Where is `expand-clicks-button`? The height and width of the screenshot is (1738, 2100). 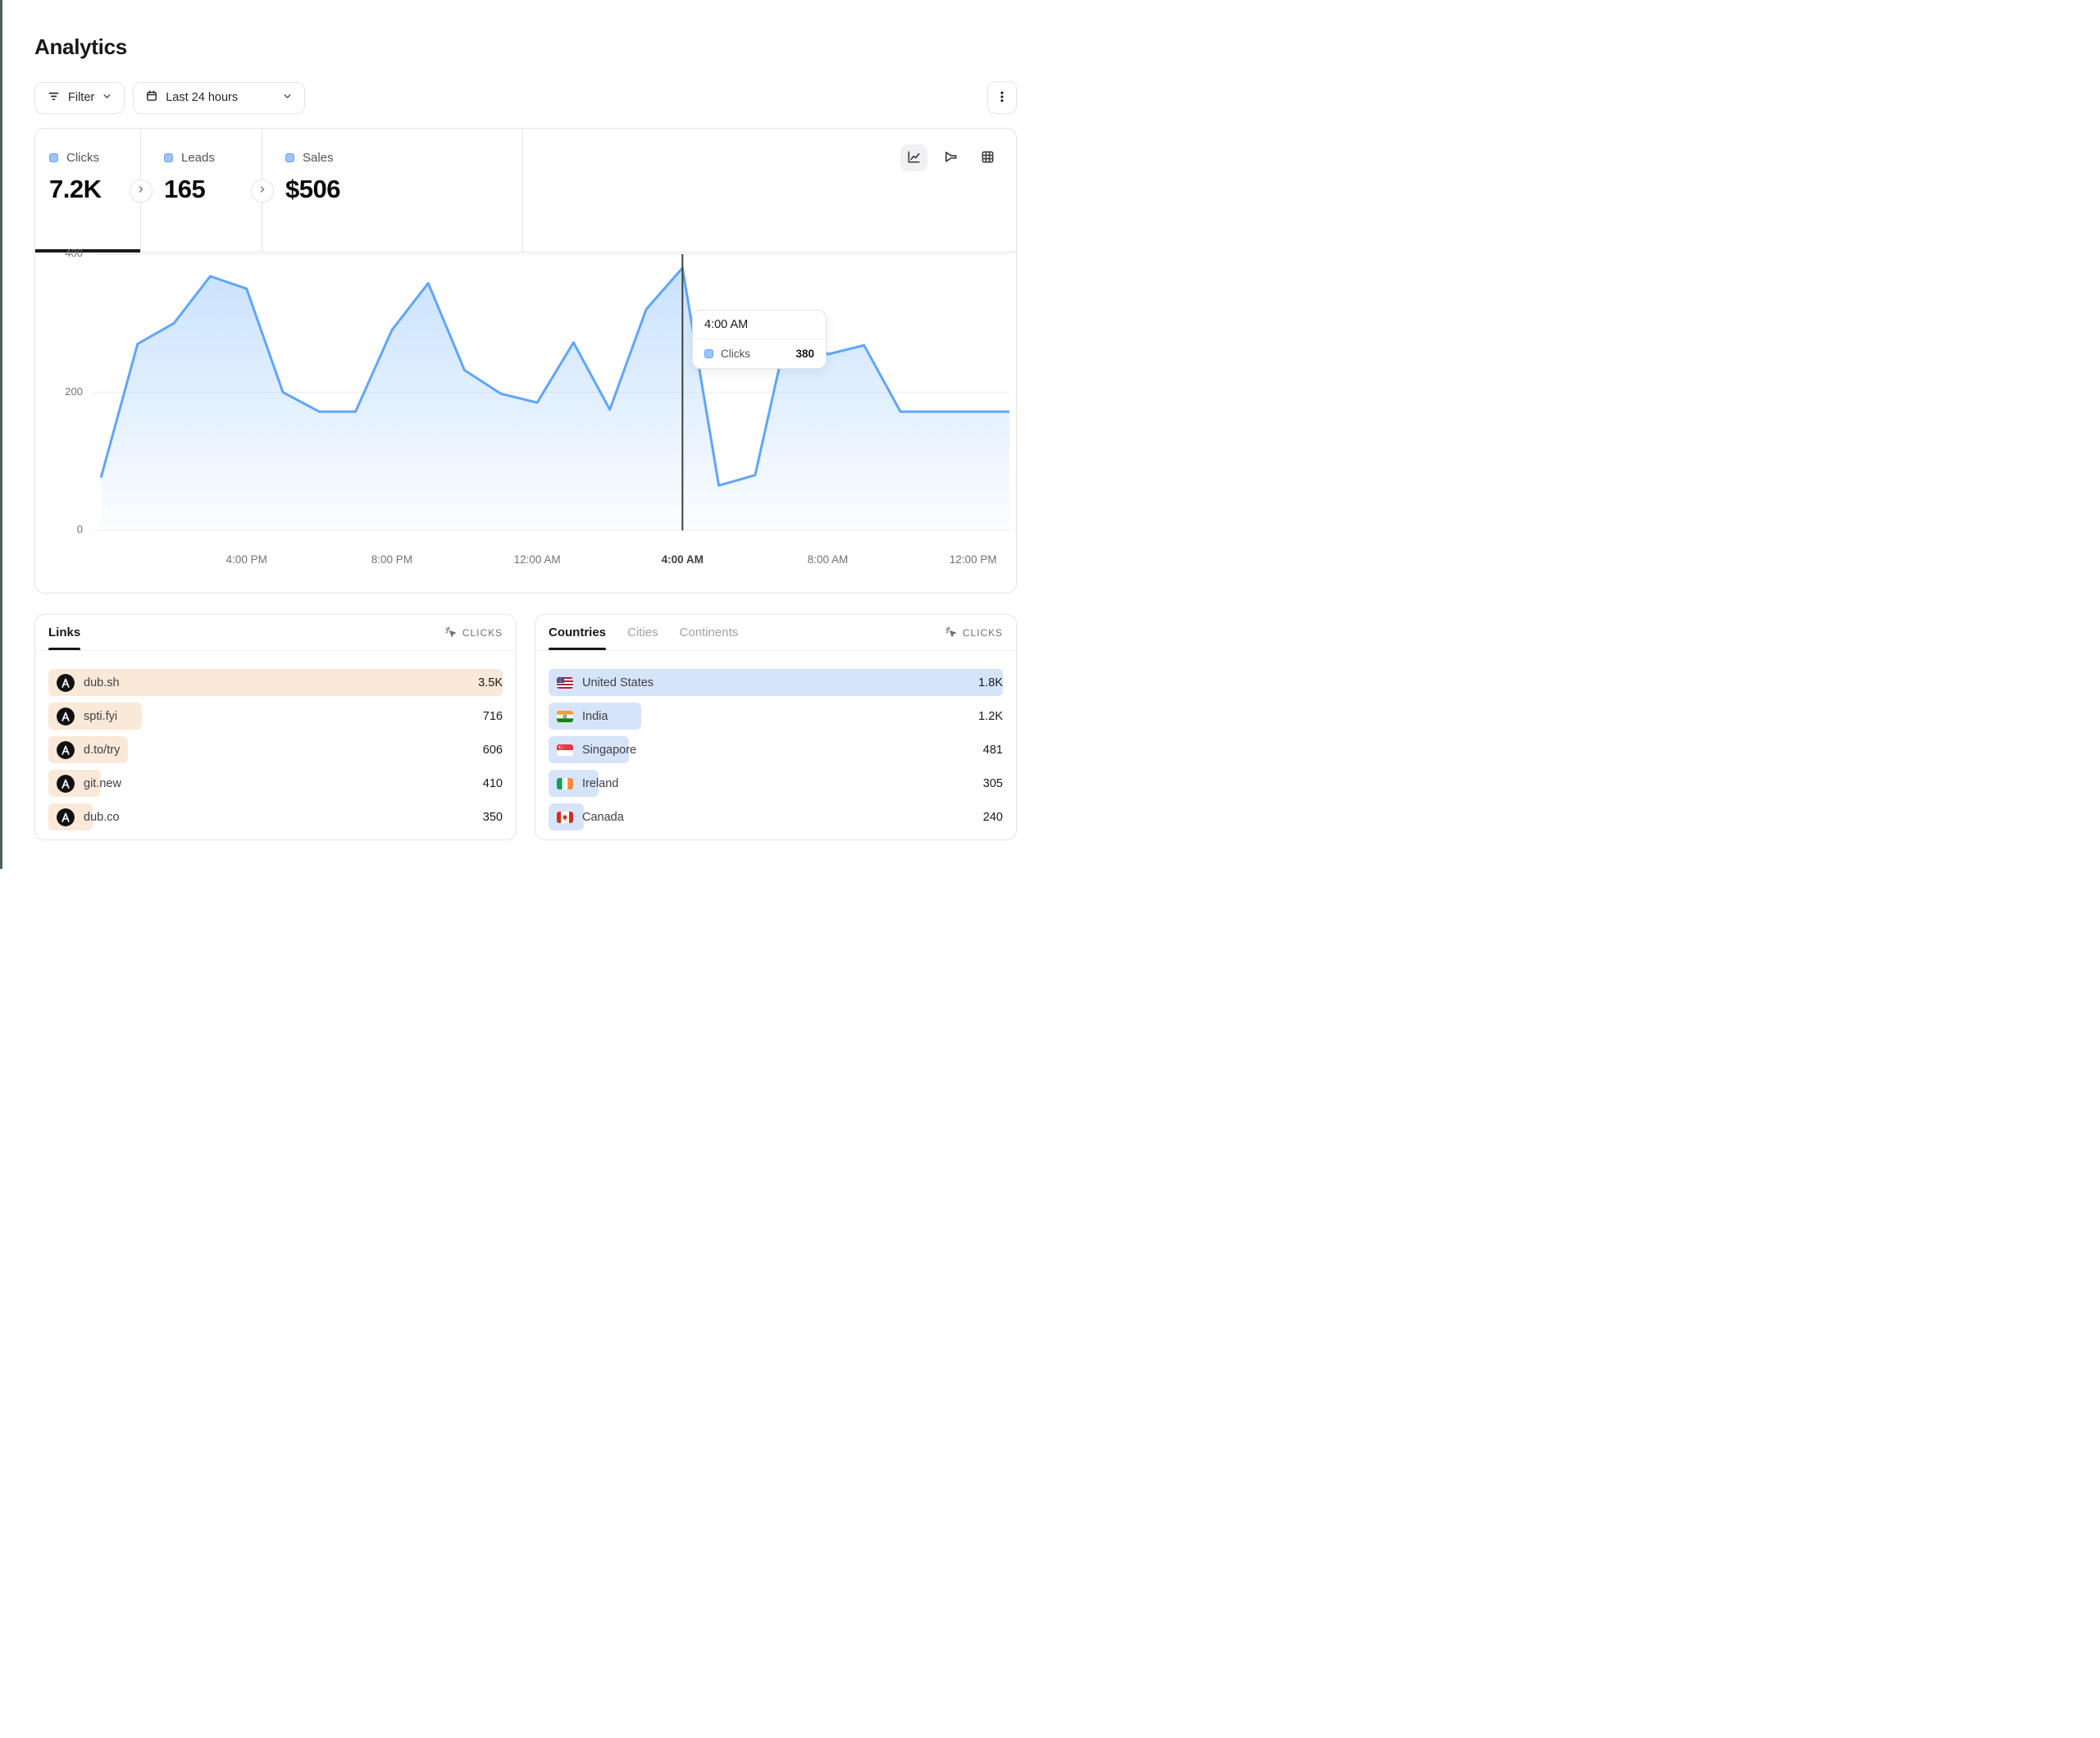
expand-clicks-button is located at coordinates (141, 191).